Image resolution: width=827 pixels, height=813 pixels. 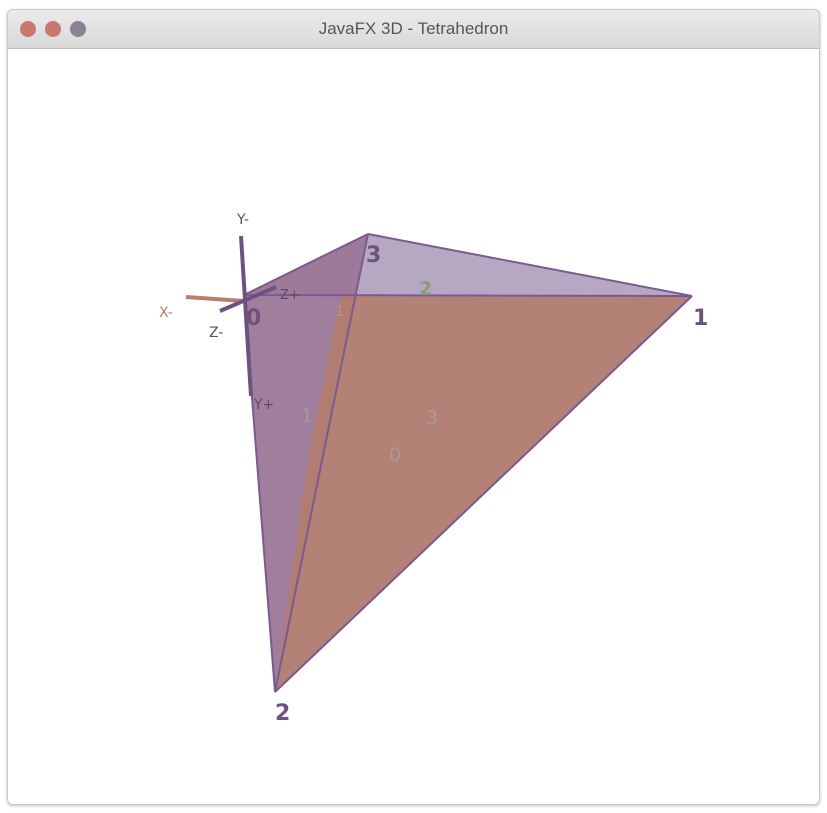 I want to click on minimize-button, so click(x=53, y=29).